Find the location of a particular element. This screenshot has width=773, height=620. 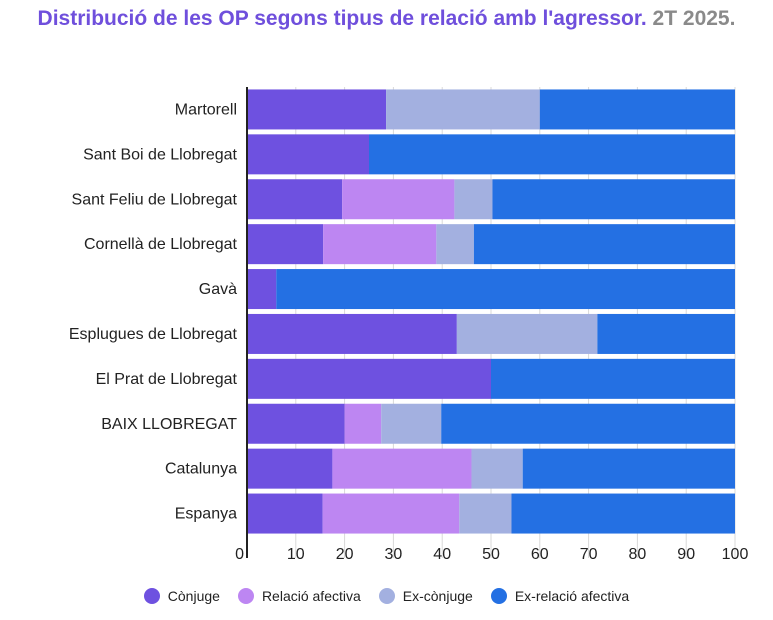

x-tick-label: 40 is located at coordinates (442, 554).